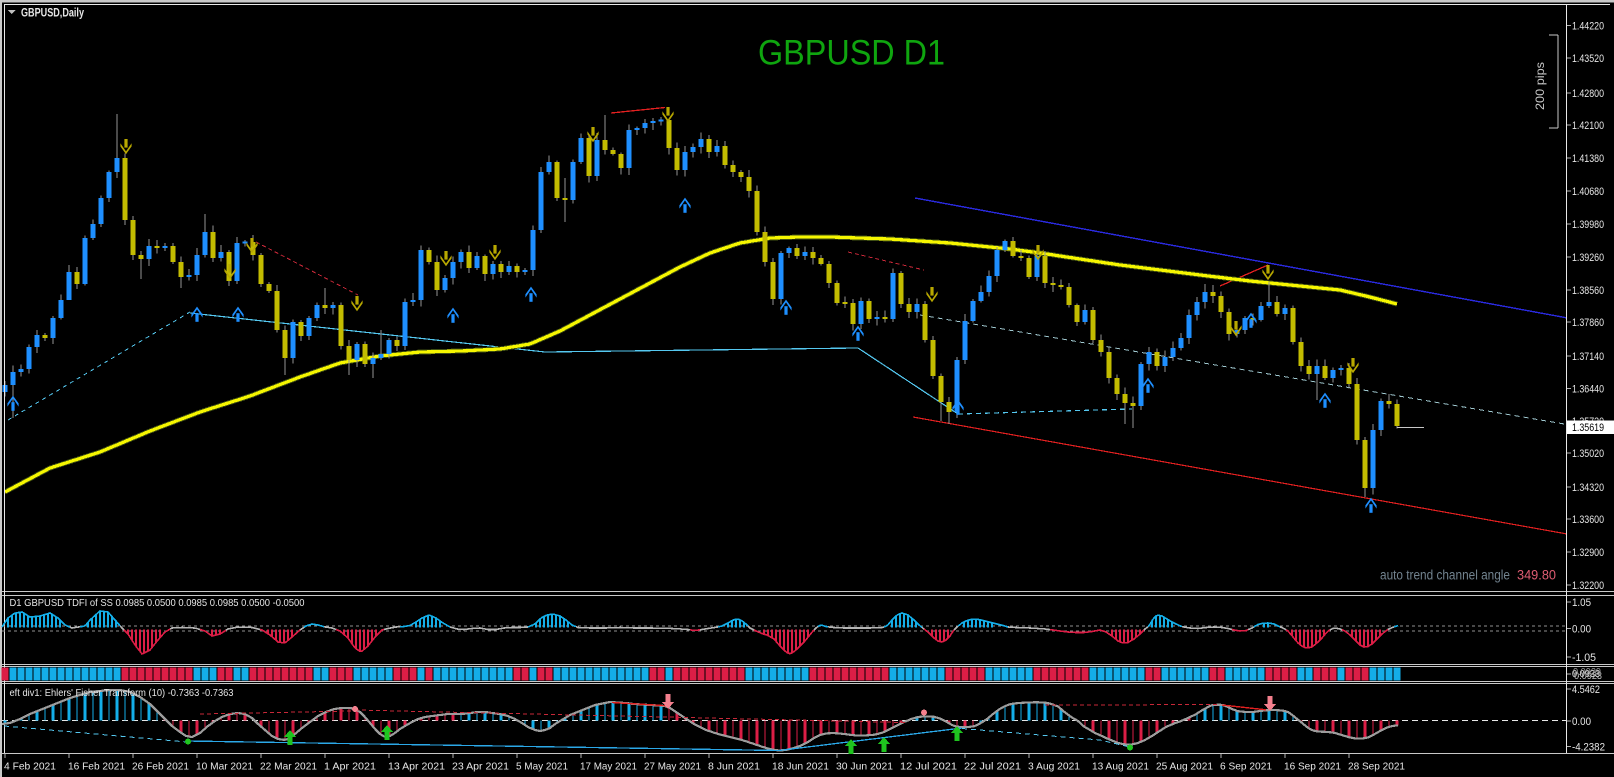 The image size is (1614, 777). What do you see at coordinates (1584, 658) in the screenshot?
I see `svg-text: -1.05` at bounding box center [1584, 658].